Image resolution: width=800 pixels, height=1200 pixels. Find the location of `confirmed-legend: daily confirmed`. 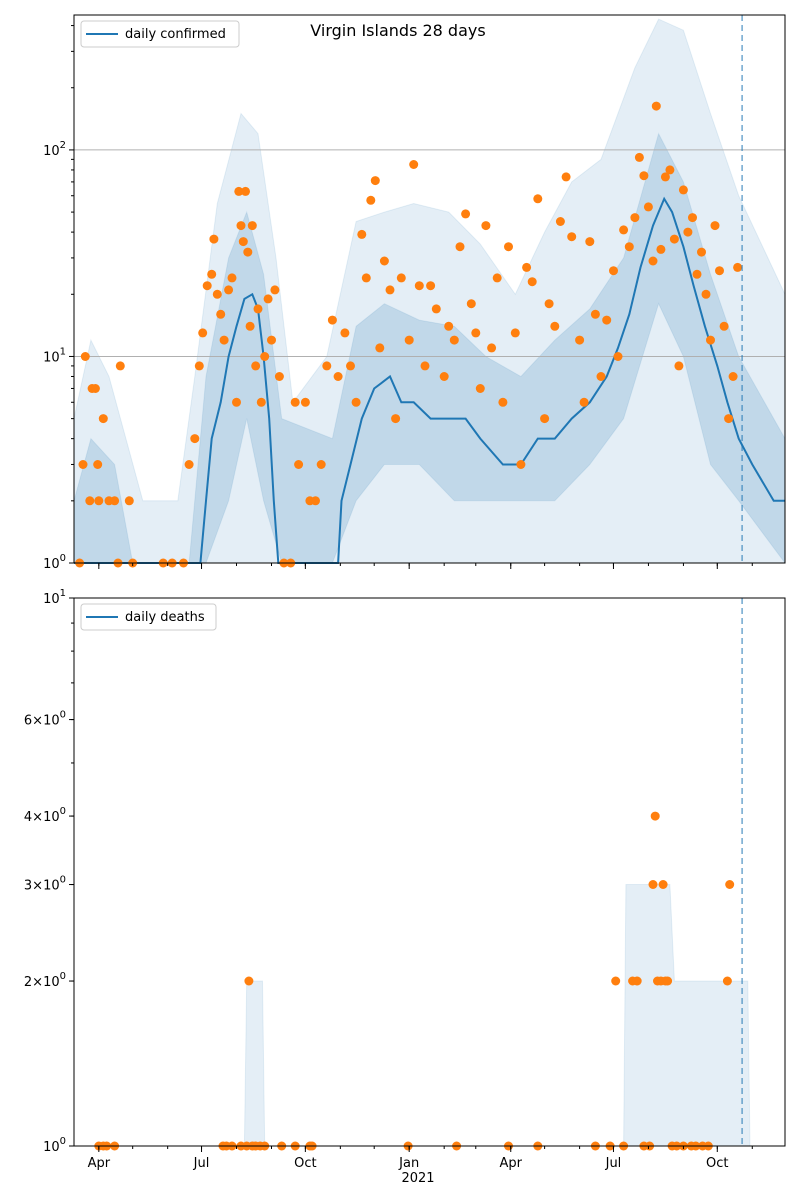

confirmed-legend: daily confirmed is located at coordinates (160, 34).